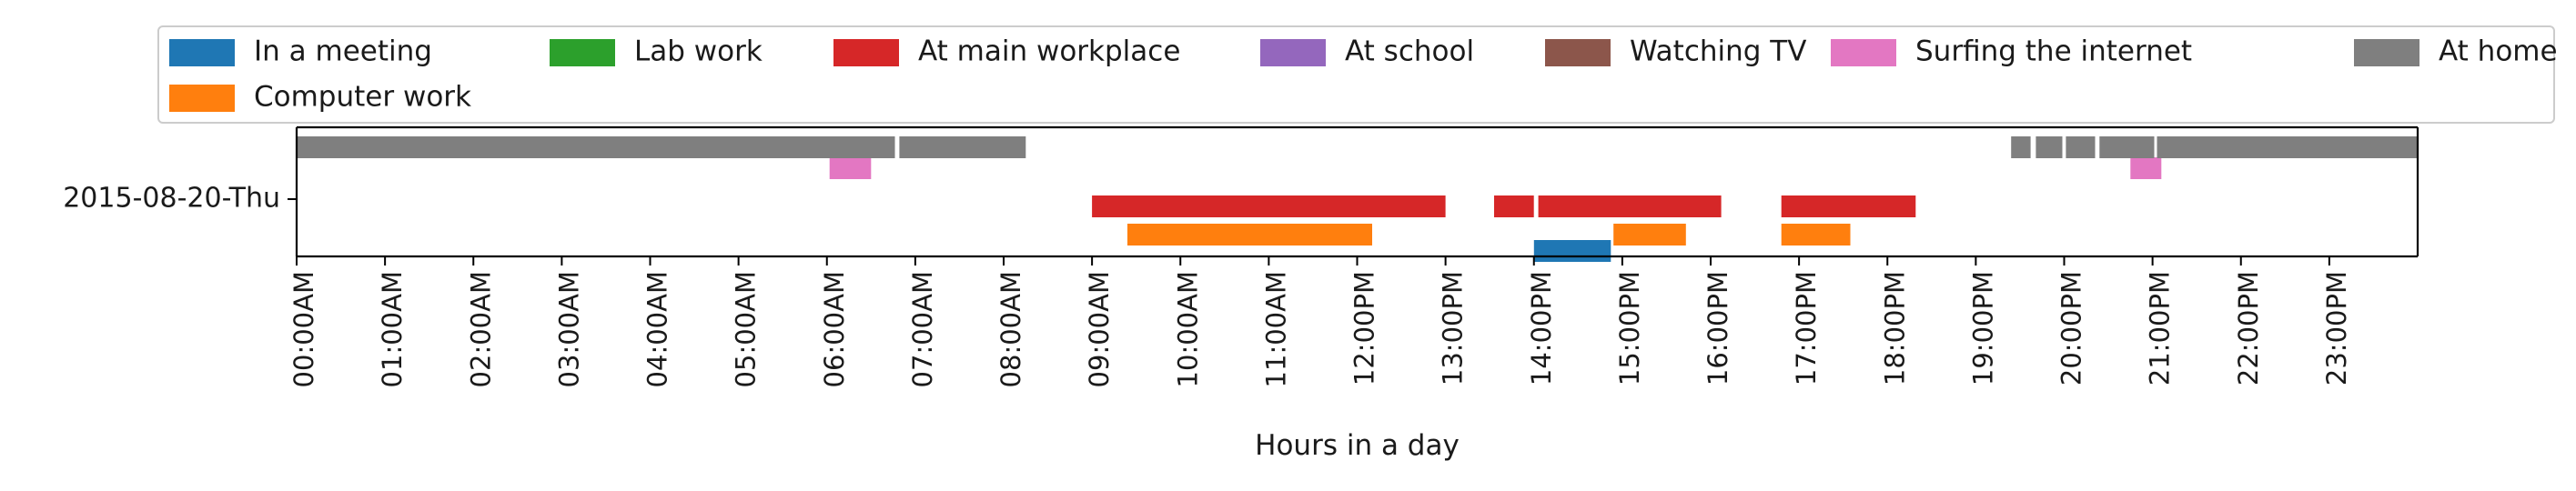 The width and height of the screenshot is (2576, 491). What do you see at coordinates (2053, 51) in the screenshot?
I see `legend-label-surfing-the-internet: Surfing the internet` at bounding box center [2053, 51].